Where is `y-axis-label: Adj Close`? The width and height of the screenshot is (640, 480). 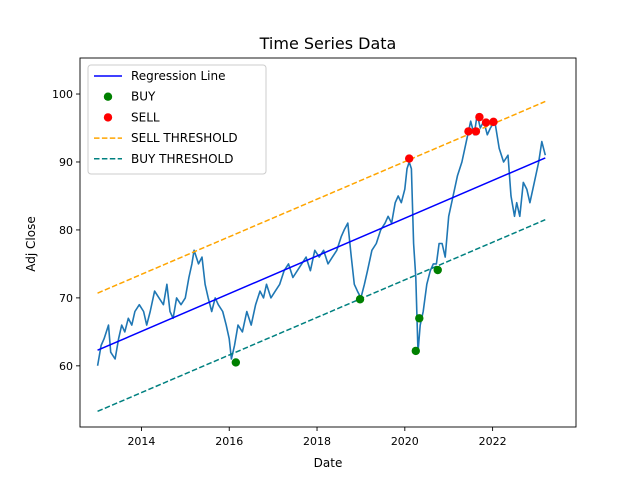 y-axis-label: Adj Close is located at coordinates (31, 243).